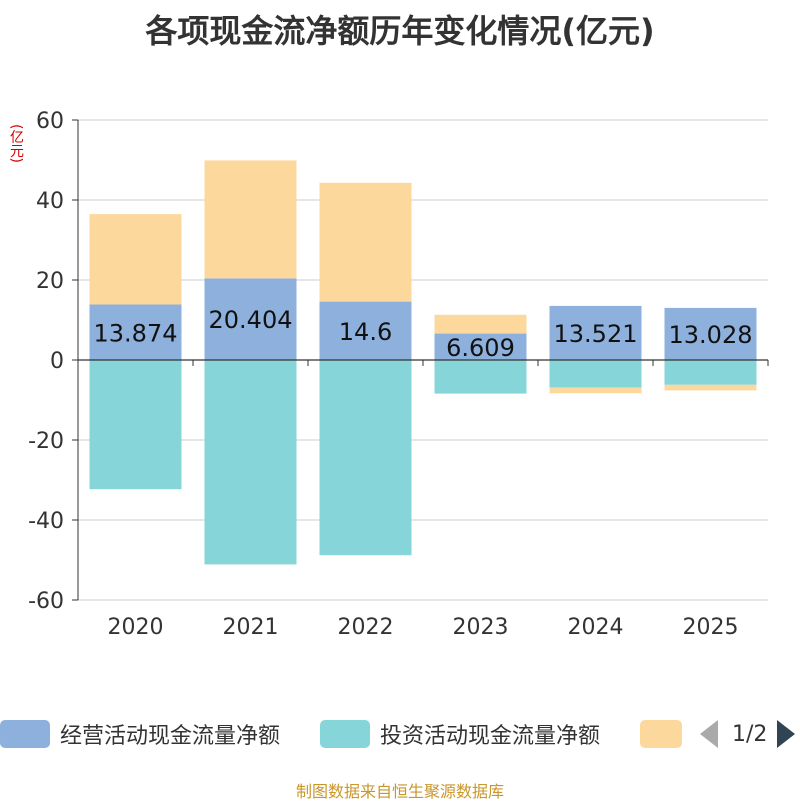 The image size is (800, 802). I want to click on legend-page-indicator: 1/2, so click(750, 734).